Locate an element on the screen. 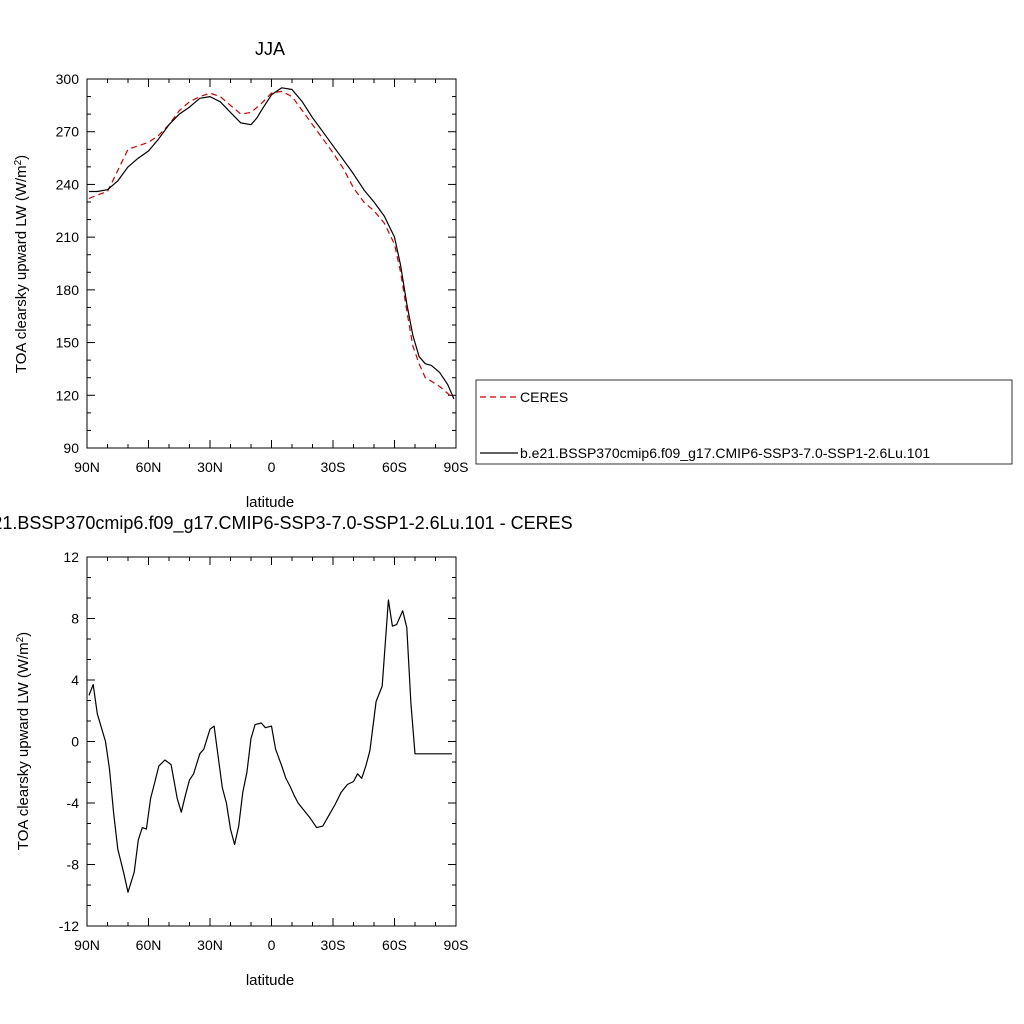  lower-chart-lines is located at coordinates (270, 746).